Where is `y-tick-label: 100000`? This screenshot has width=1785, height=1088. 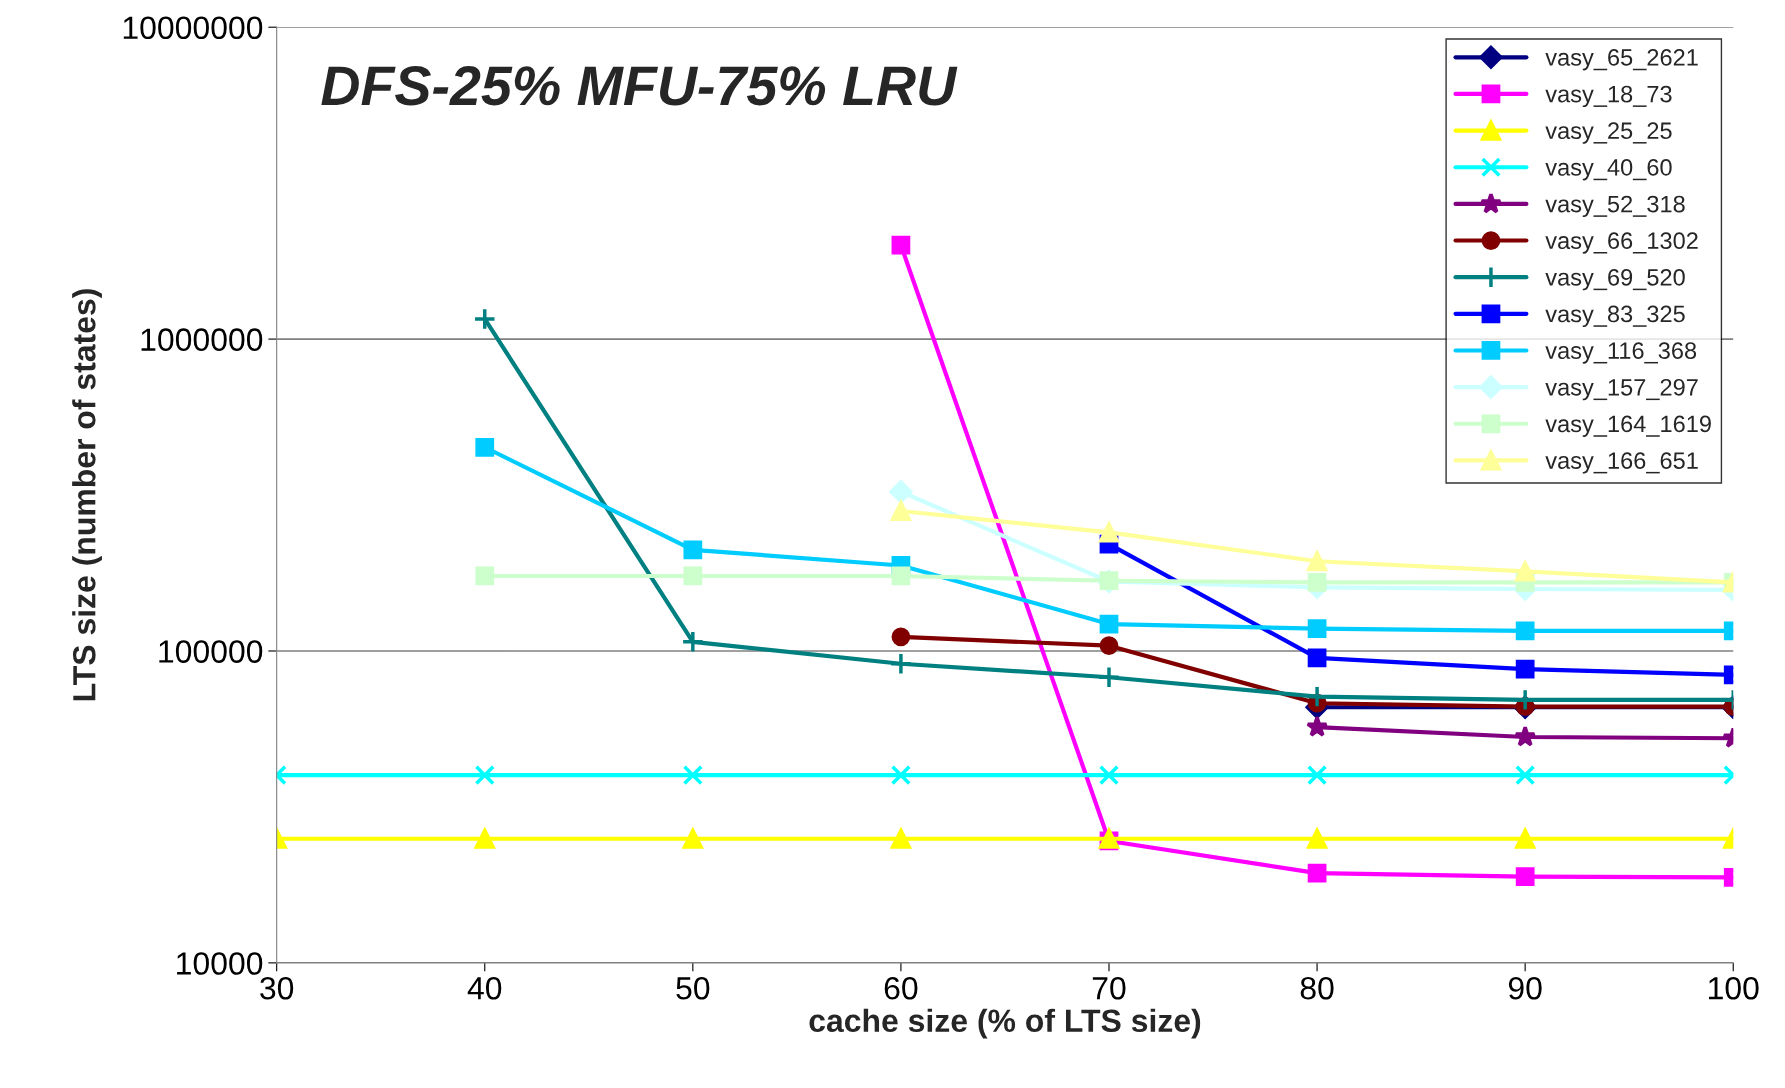
y-tick-label: 100000 is located at coordinates (211, 651).